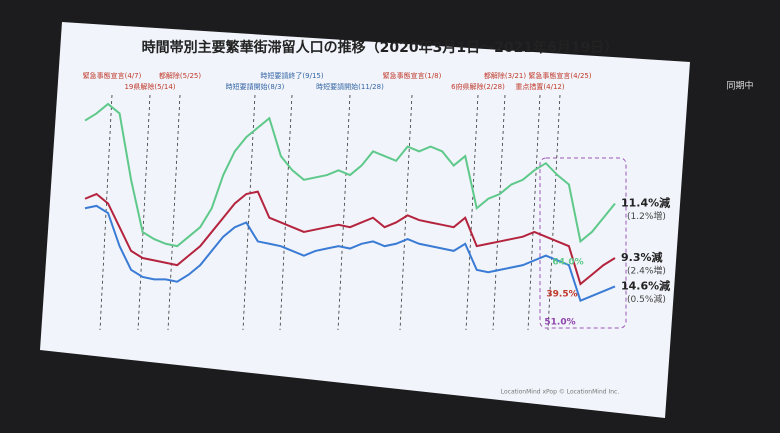 Image resolution: width=780 pixels, height=433 pixels. I want to click on event-label: 都解除(3/21), so click(505, 75).